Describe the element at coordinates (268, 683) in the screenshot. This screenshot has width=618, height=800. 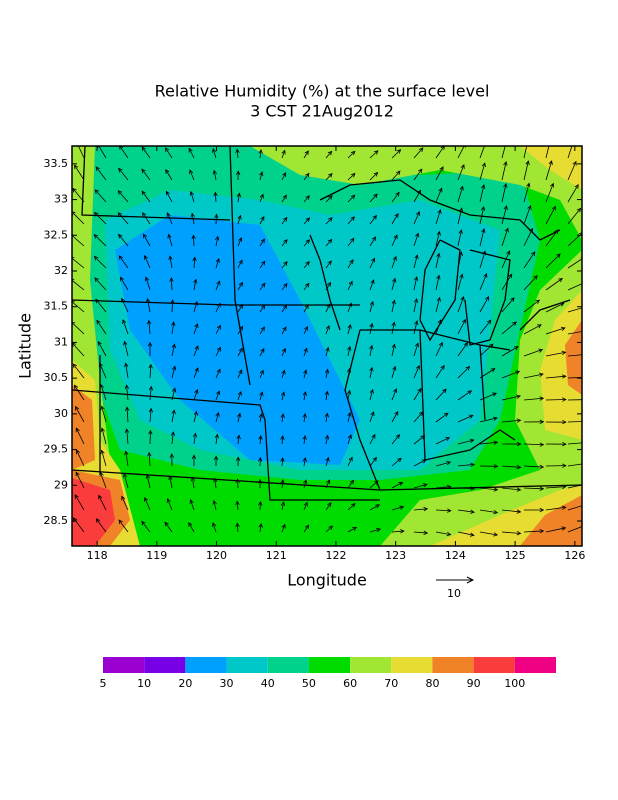
I see `colorbar-label: 40` at that location.